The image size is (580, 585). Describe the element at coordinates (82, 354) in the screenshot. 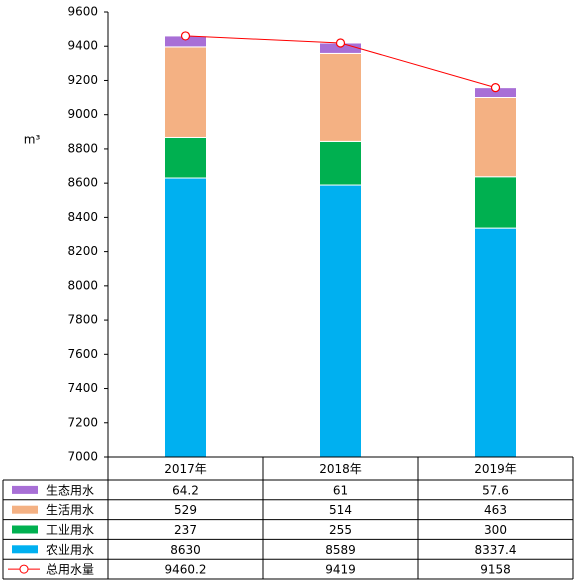

I see `y-tick-label: 7600` at that location.